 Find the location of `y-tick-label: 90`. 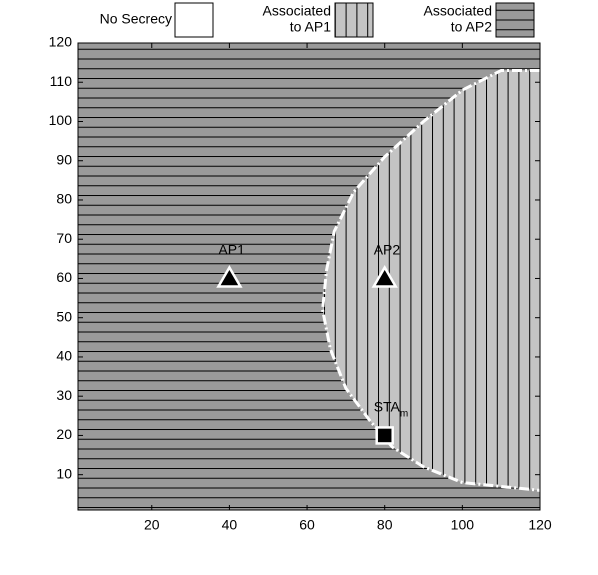

y-tick-label: 90 is located at coordinates (64, 159).